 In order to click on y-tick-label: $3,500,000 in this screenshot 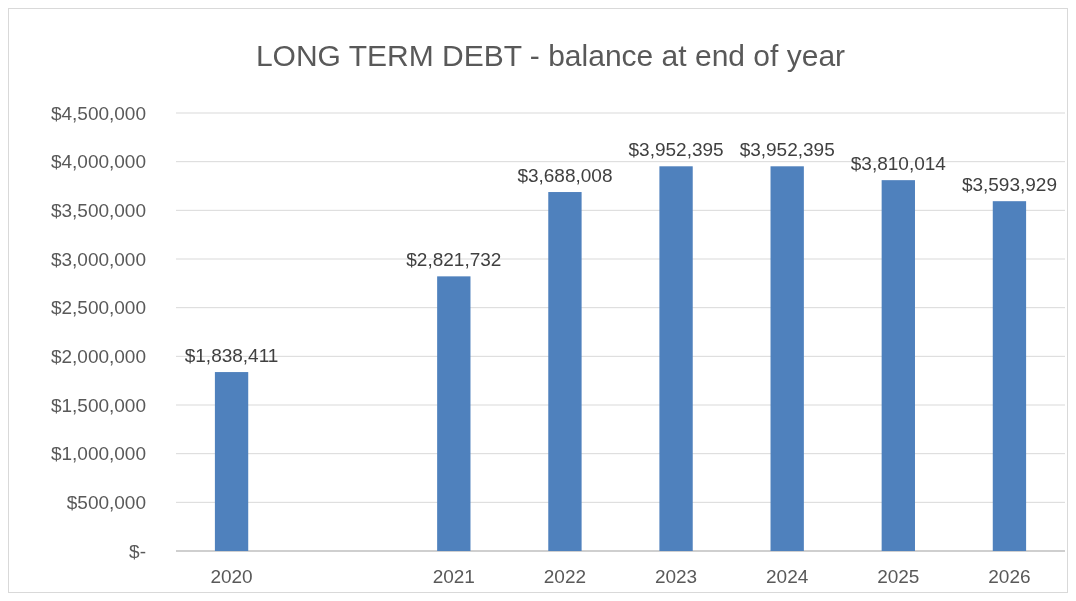, I will do `click(98, 210)`.